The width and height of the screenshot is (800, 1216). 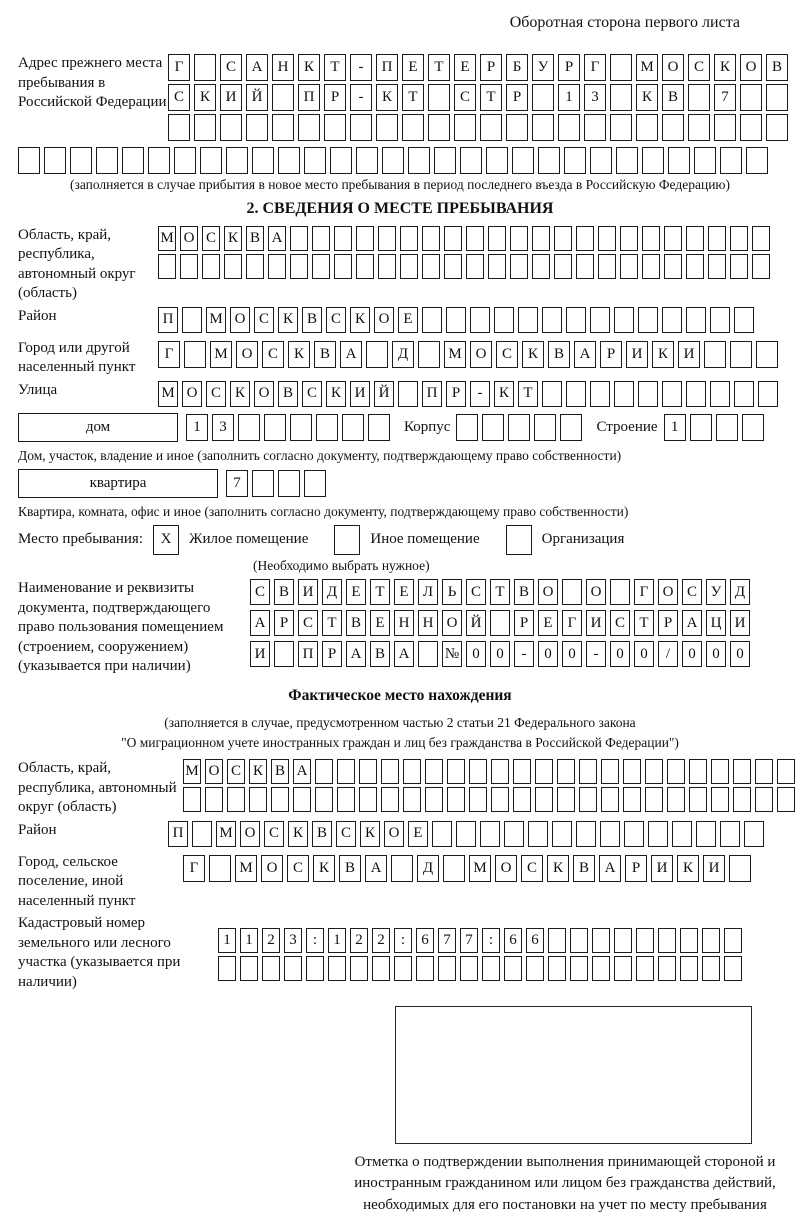 I want to click on char-box: У, so click(x=543, y=67).